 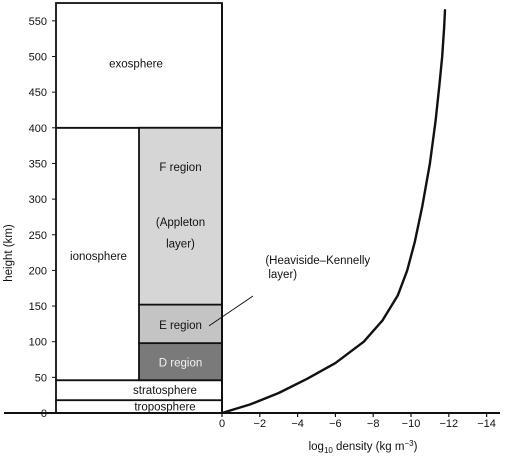 I want to click on y-tick-label: 100, so click(x=38, y=343).